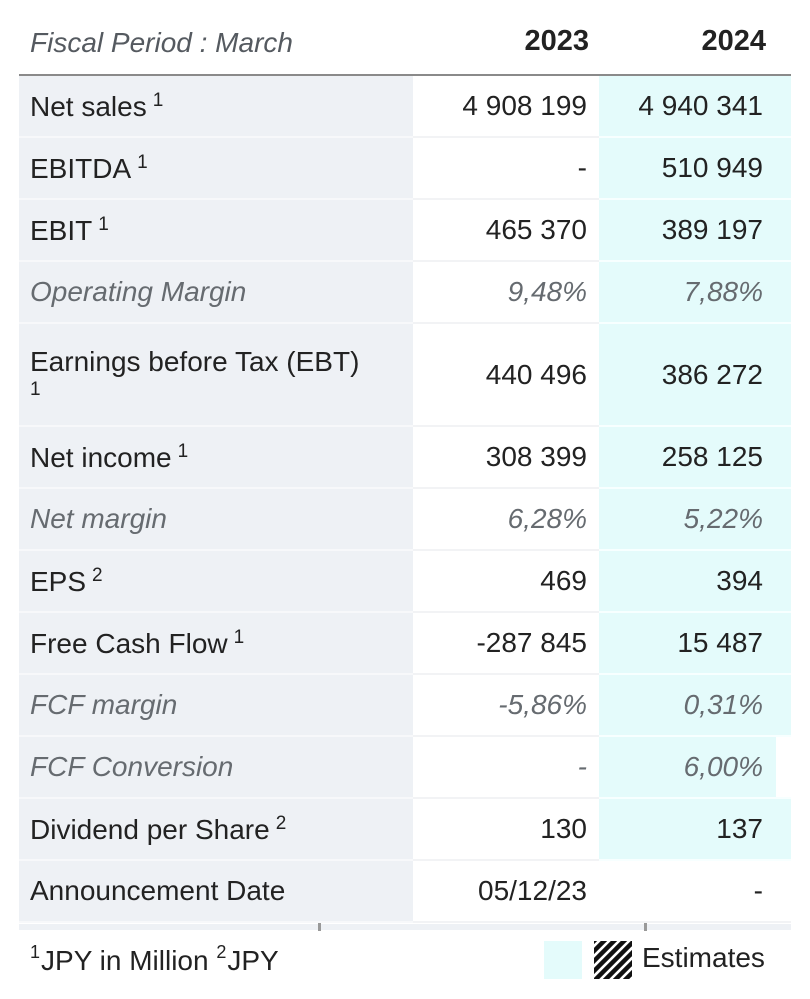 The image size is (810, 999). I want to click on year-header-2024: 2024, so click(733, 41).